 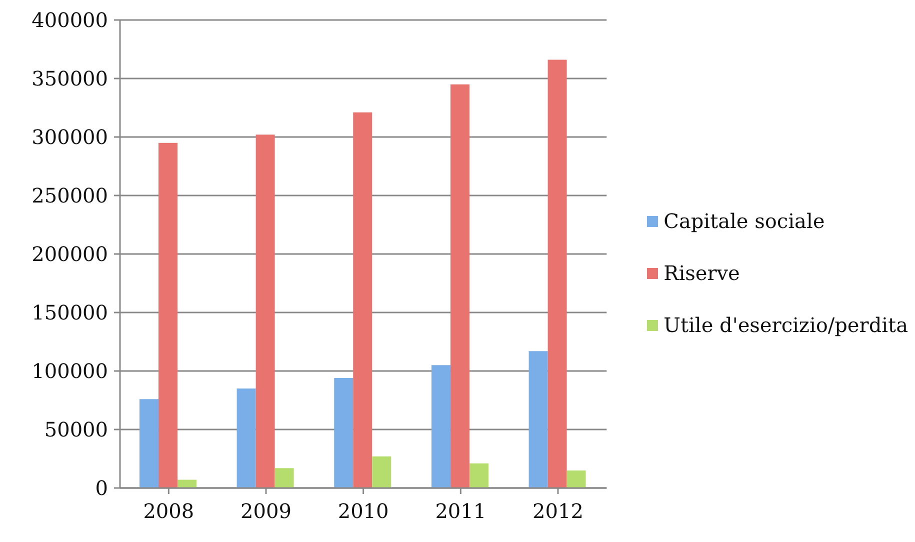 I want to click on y-tick-label: 100000, so click(x=70, y=371).